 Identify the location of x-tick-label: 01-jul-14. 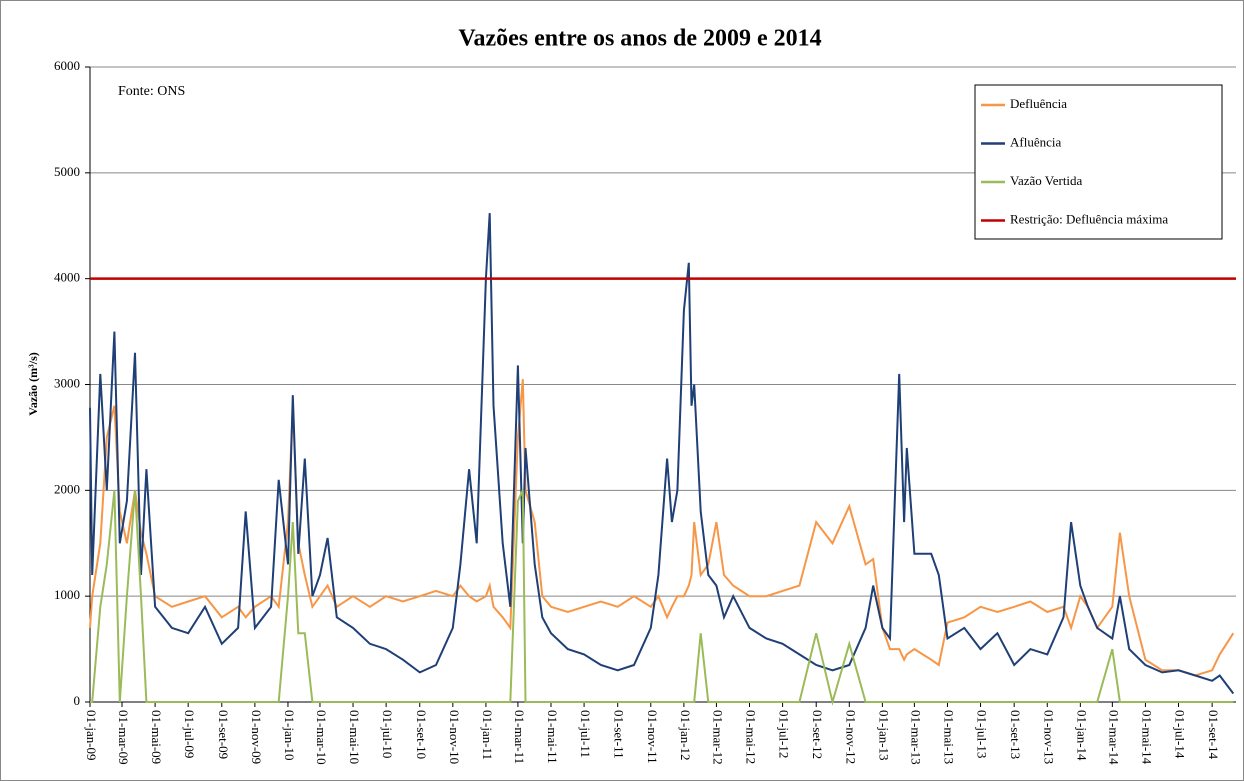
(1180, 734).